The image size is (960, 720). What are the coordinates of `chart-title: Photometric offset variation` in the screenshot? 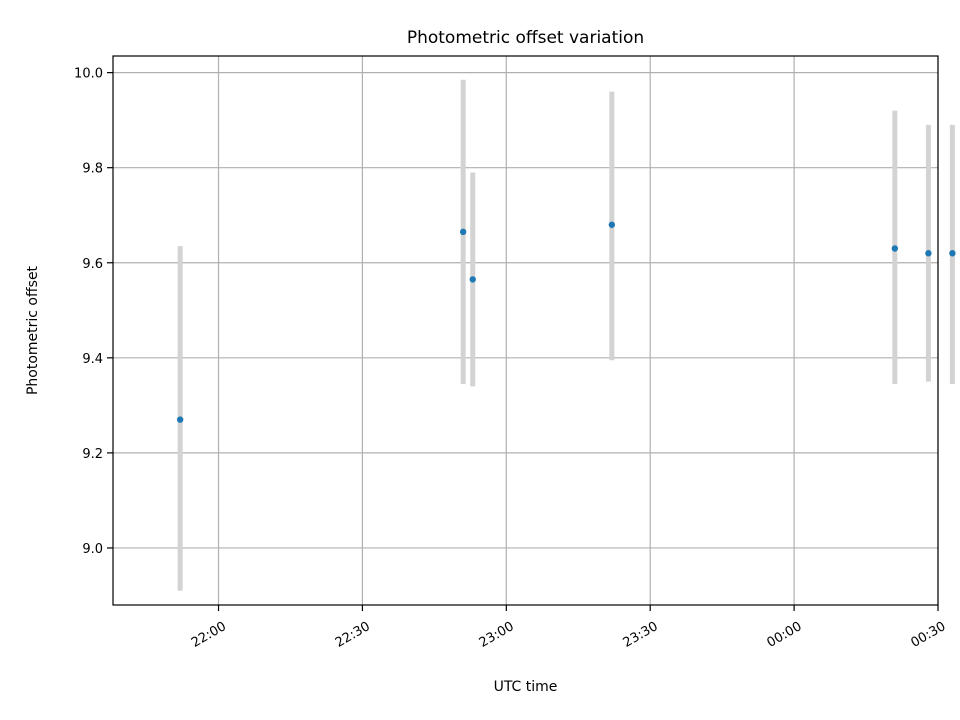 It's located at (525, 38).